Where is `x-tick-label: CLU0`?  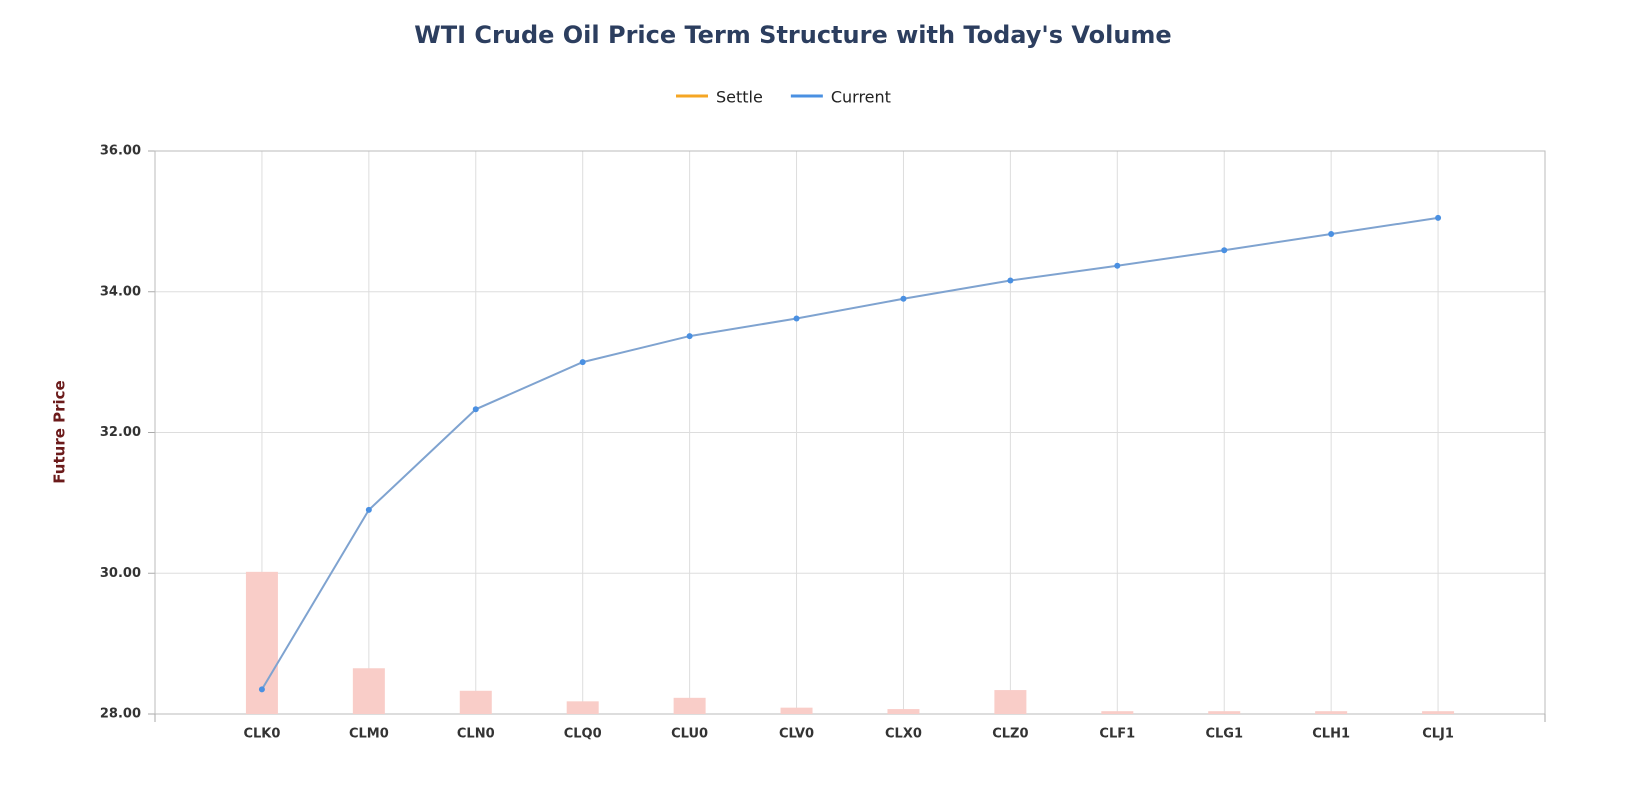 x-tick-label: CLU0 is located at coordinates (689, 734).